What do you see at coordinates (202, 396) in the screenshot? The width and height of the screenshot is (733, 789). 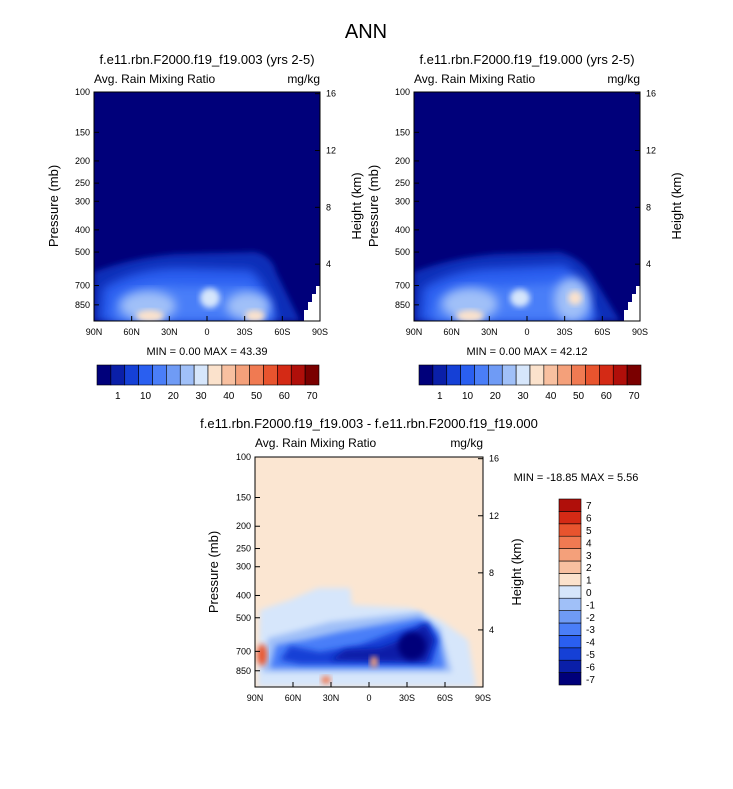 I see `colorbar-label: 30` at bounding box center [202, 396].